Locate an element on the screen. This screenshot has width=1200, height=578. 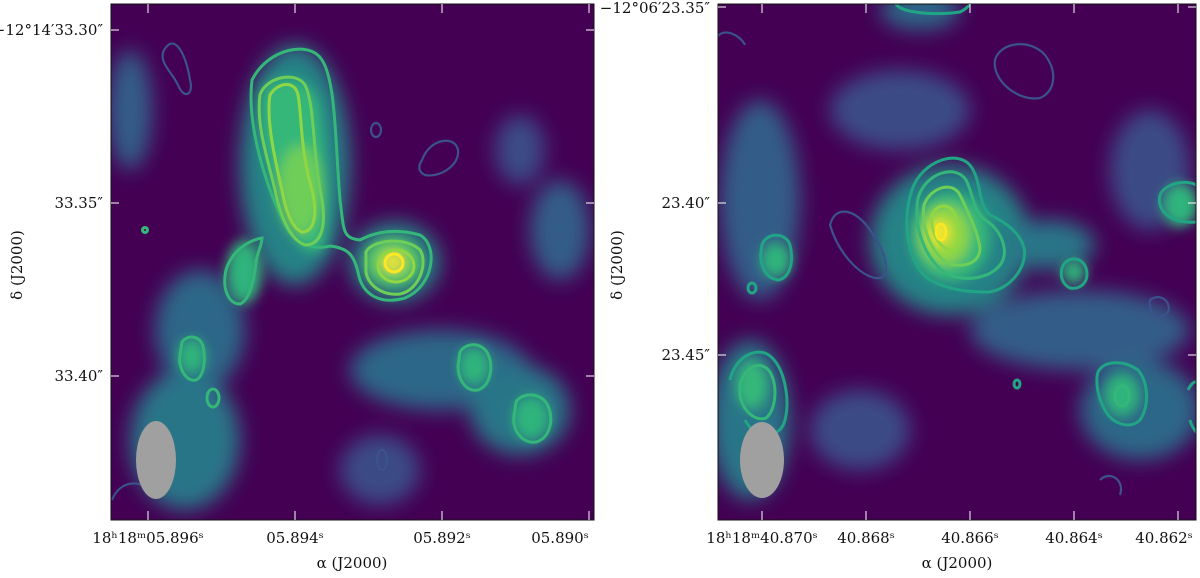
right-y-axis-label: δ (J2000) is located at coordinates (617, 265).